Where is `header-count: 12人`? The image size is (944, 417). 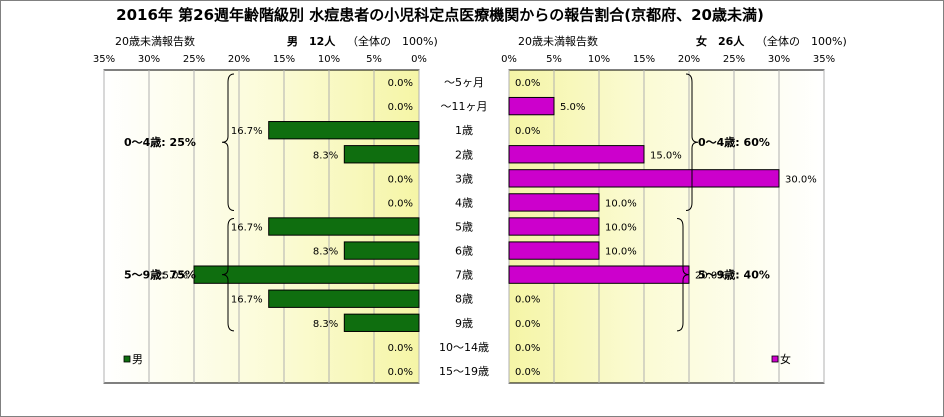
header-count: 12人 is located at coordinates (322, 41).